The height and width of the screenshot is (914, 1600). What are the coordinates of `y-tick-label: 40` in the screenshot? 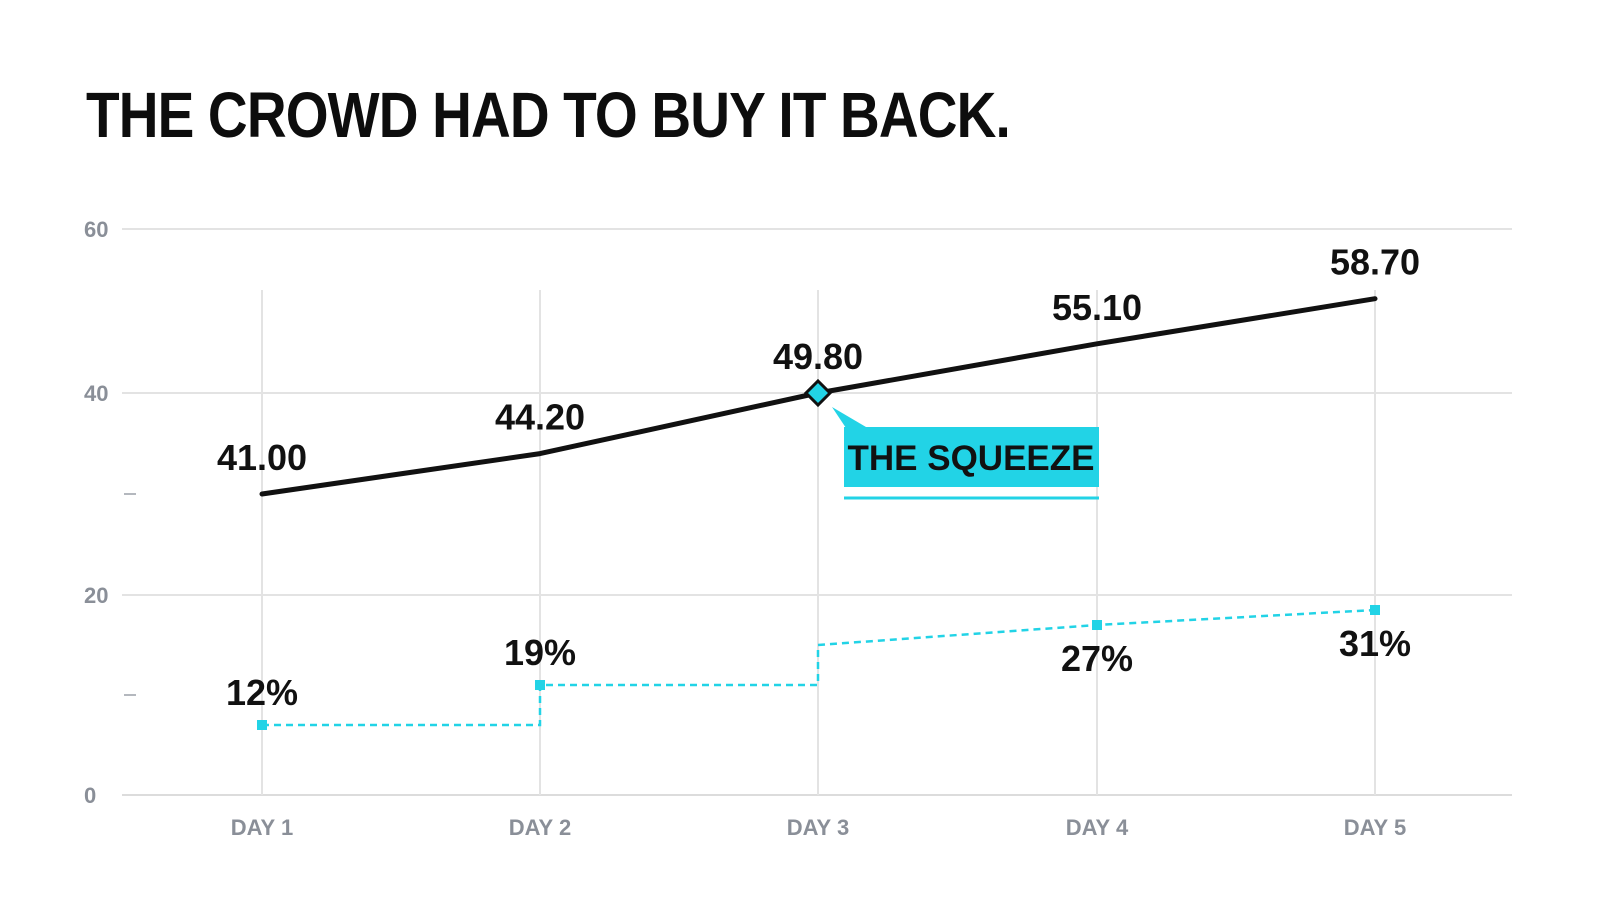 It's located at (96, 393).